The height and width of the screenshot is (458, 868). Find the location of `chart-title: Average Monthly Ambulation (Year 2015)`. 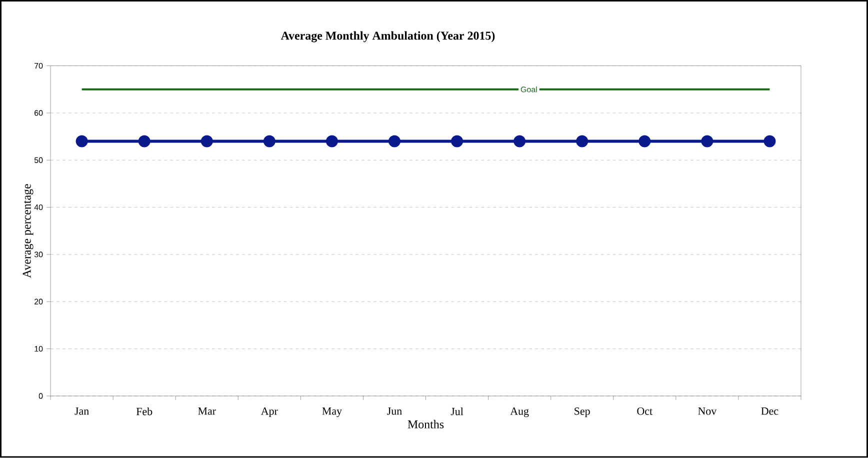

chart-title: Average Monthly Ambulation (Year 2015) is located at coordinates (387, 36).